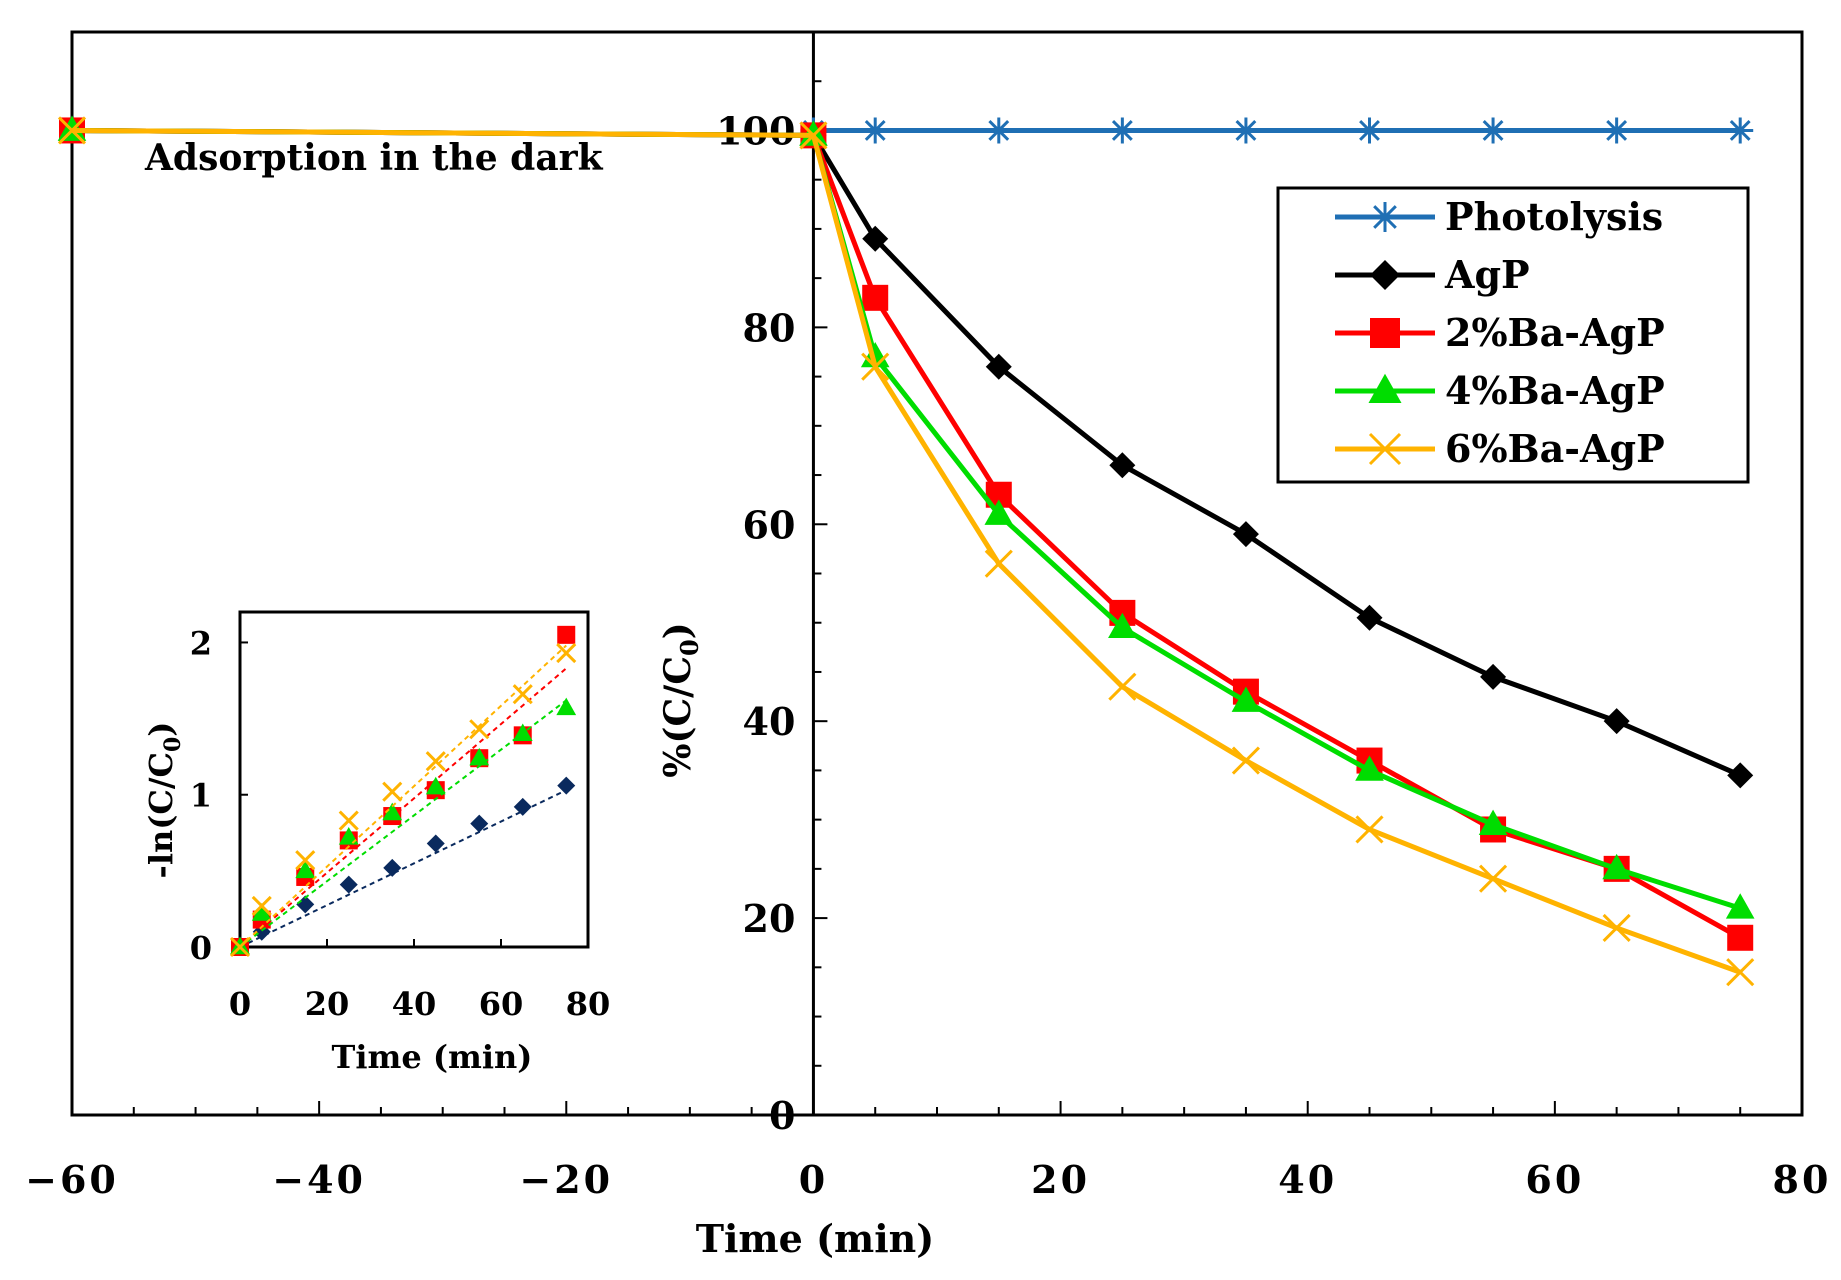 This screenshot has height=1280, width=1841. I want to click on inset-y-axis-title-main: -ln(C/C, so click(161, 815).